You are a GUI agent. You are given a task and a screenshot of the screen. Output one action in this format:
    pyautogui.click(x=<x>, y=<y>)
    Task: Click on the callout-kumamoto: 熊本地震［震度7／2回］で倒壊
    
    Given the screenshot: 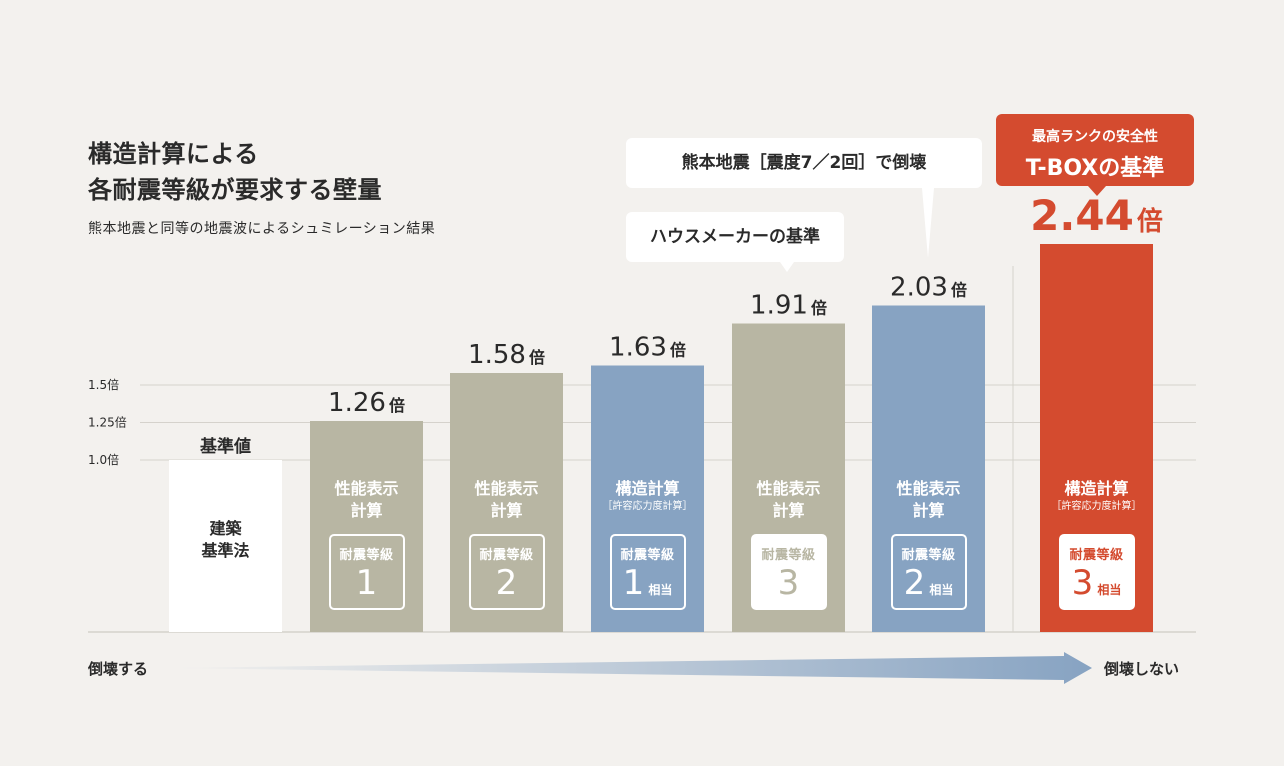 What is the action you would take?
    pyautogui.click(x=804, y=163)
    